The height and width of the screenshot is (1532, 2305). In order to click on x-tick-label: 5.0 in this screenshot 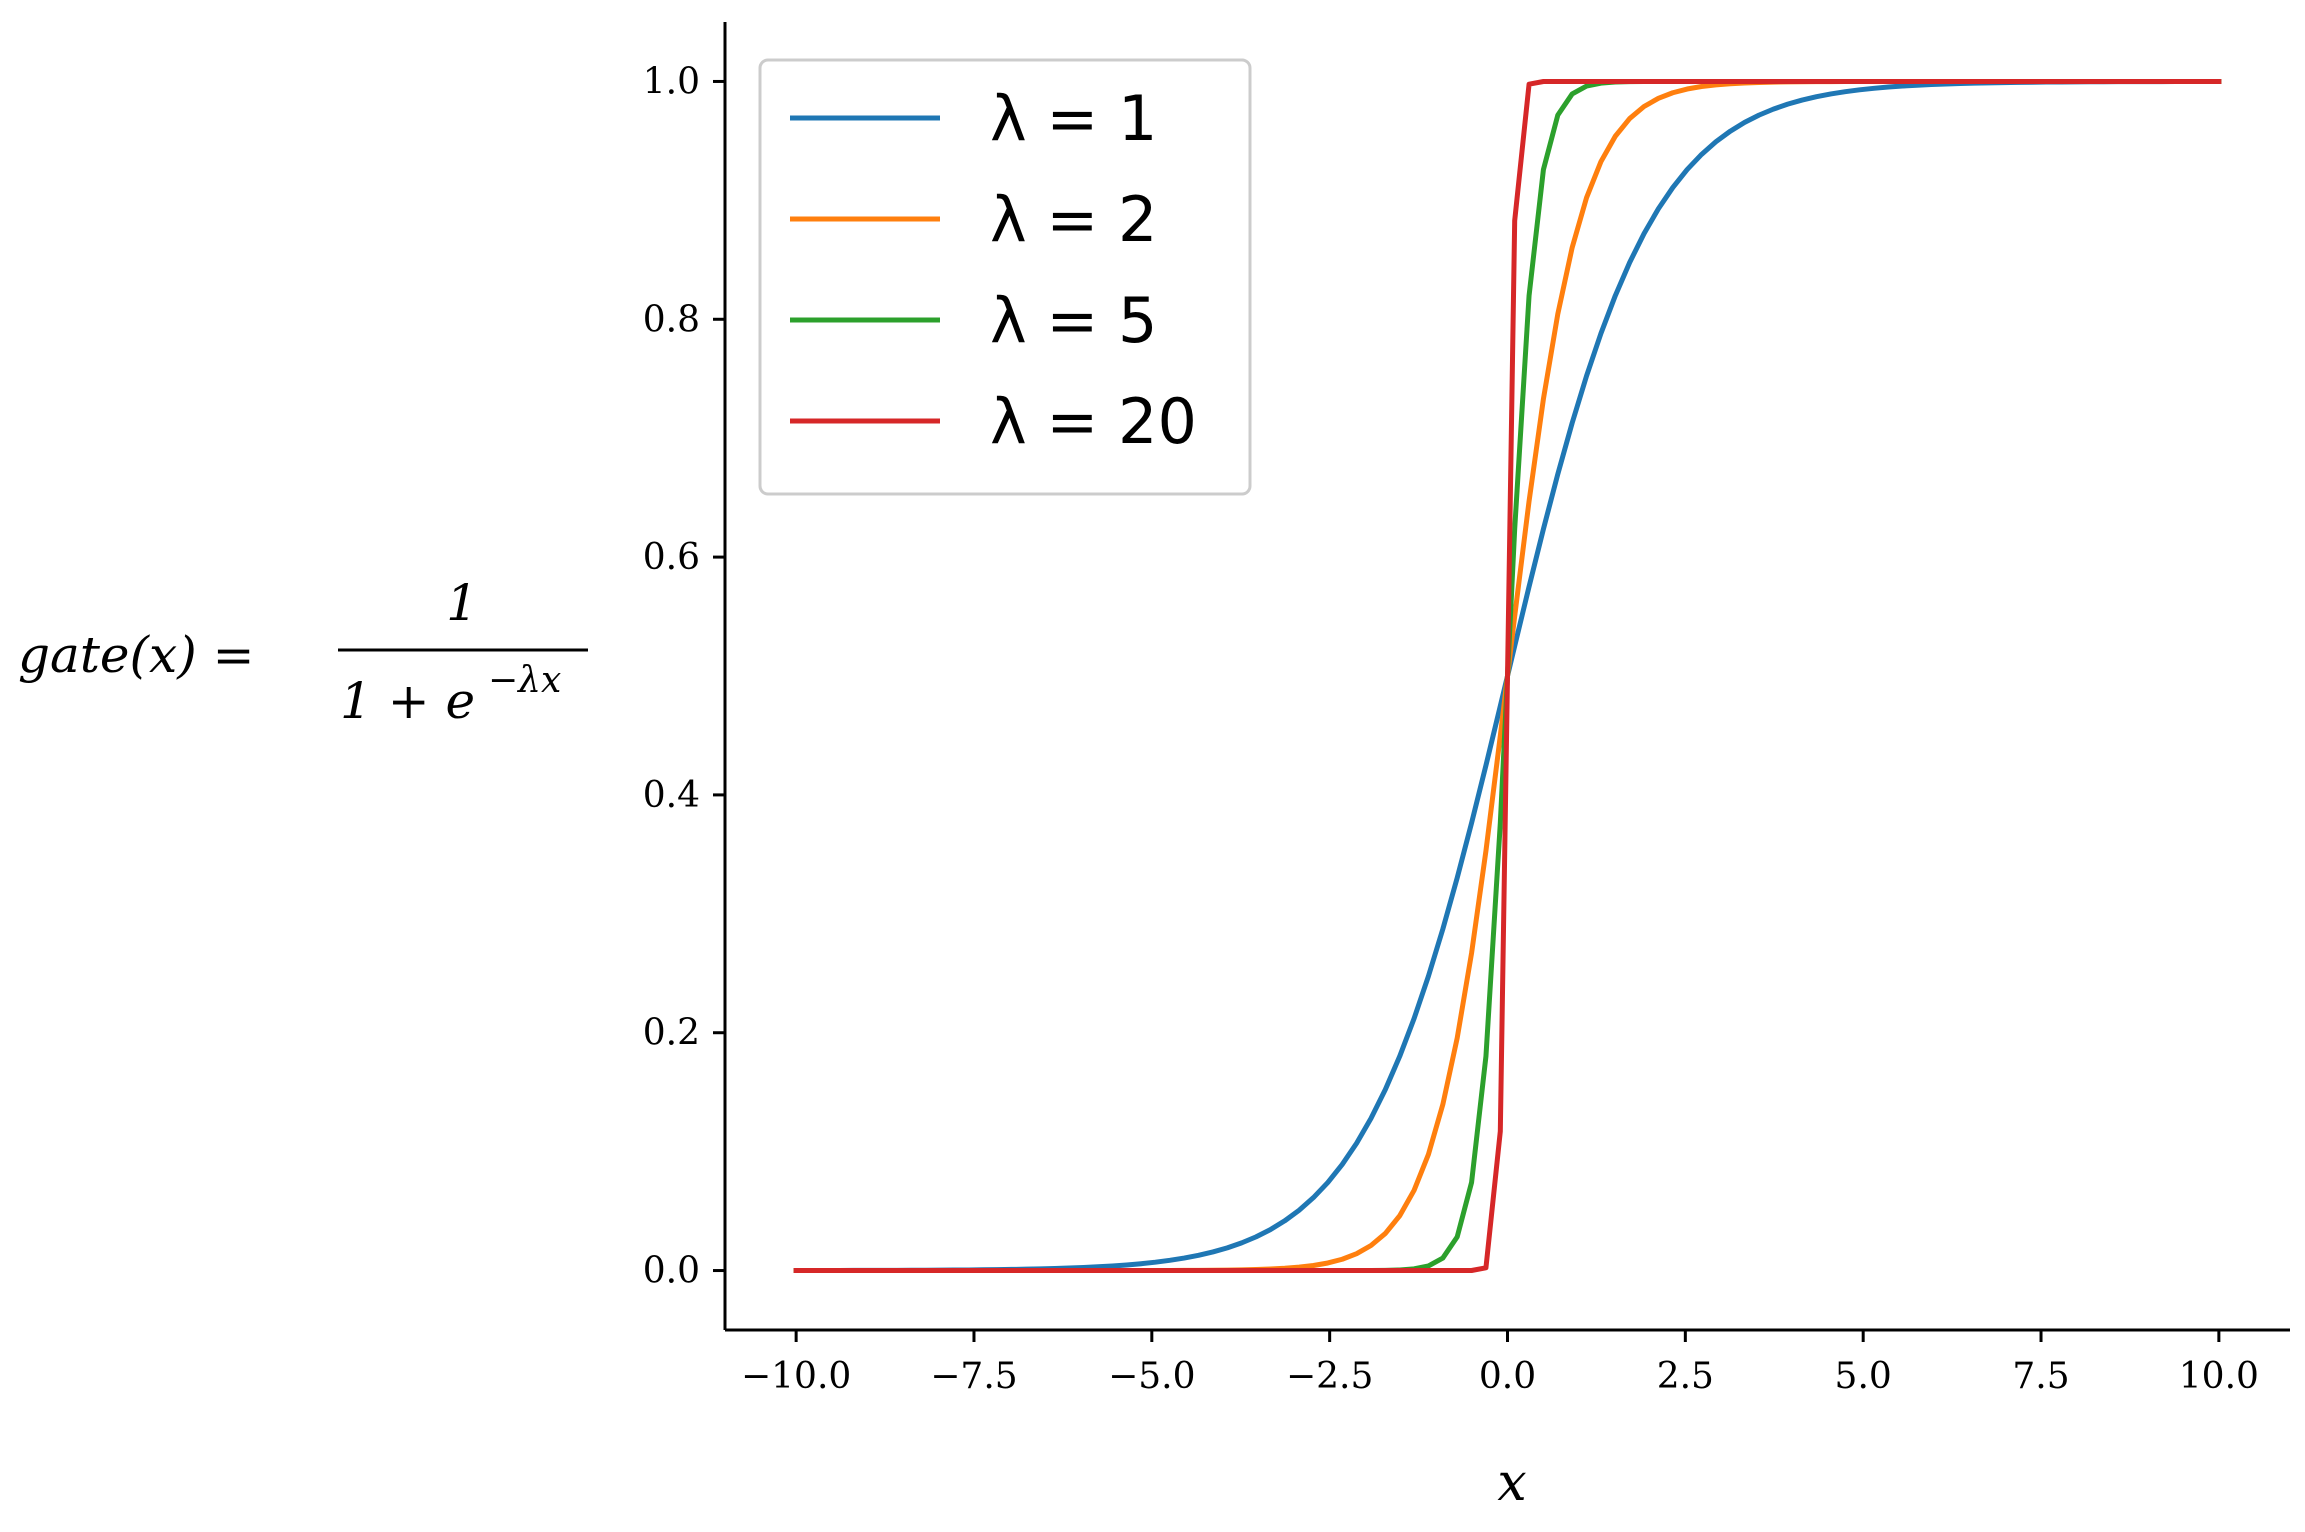, I will do `click(1863, 1376)`.